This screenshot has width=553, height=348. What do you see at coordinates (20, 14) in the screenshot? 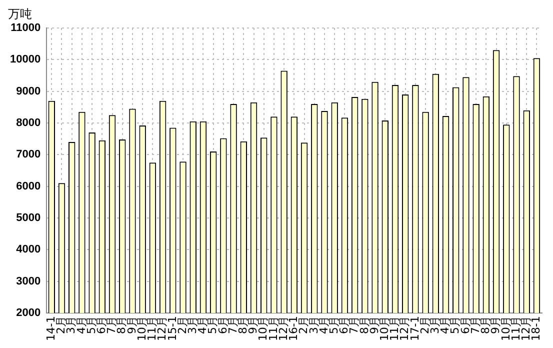
I see `y-axis-title: 万吨` at bounding box center [20, 14].